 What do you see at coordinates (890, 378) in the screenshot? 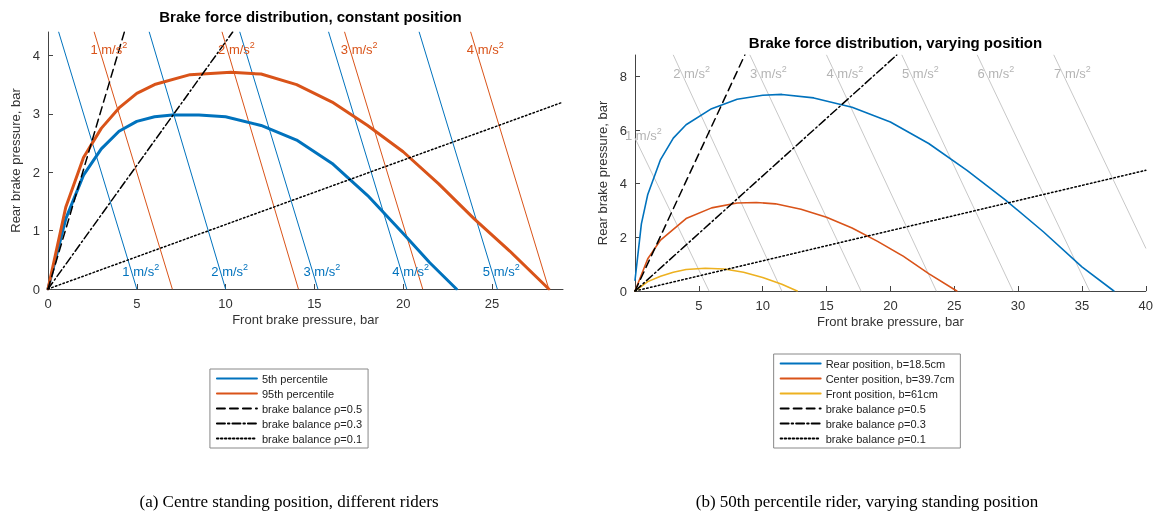
I see `legend-label: Center position, b=39.7cm` at bounding box center [890, 378].